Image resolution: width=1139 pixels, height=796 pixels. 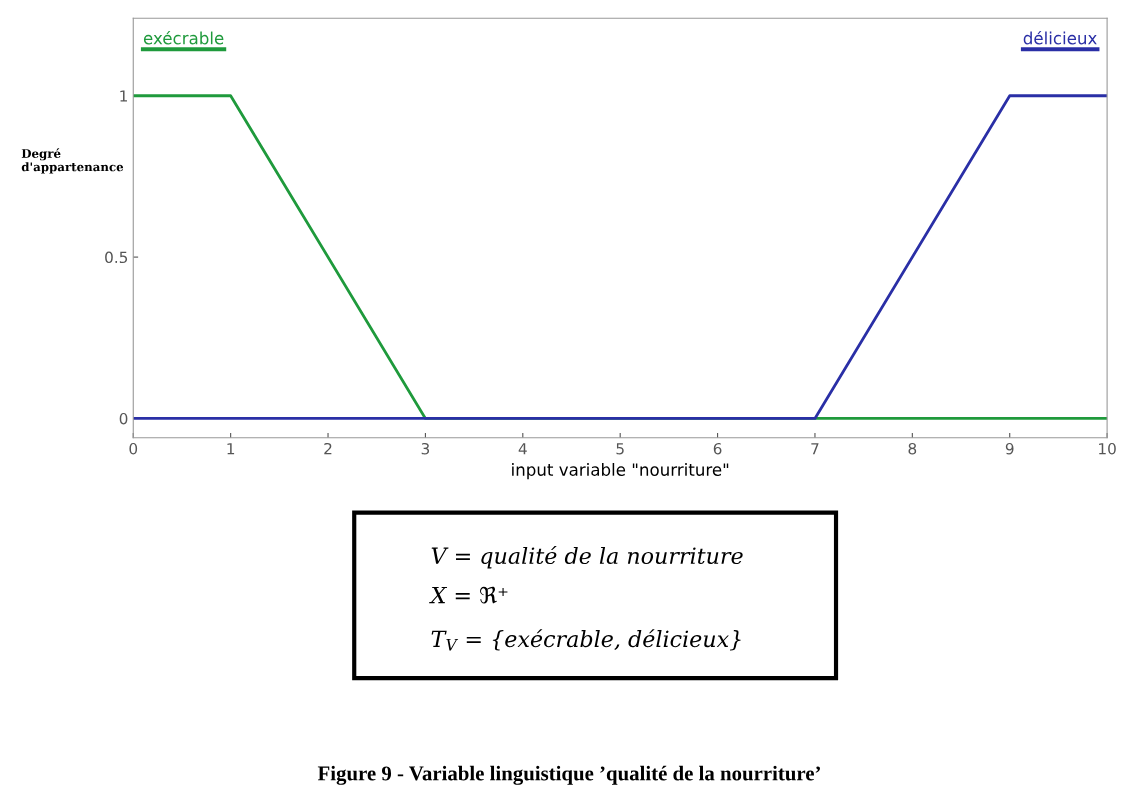 What do you see at coordinates (717, 448) in the screenshot?
I see `x-tick-label: 6` at bounding box center [717, 448].